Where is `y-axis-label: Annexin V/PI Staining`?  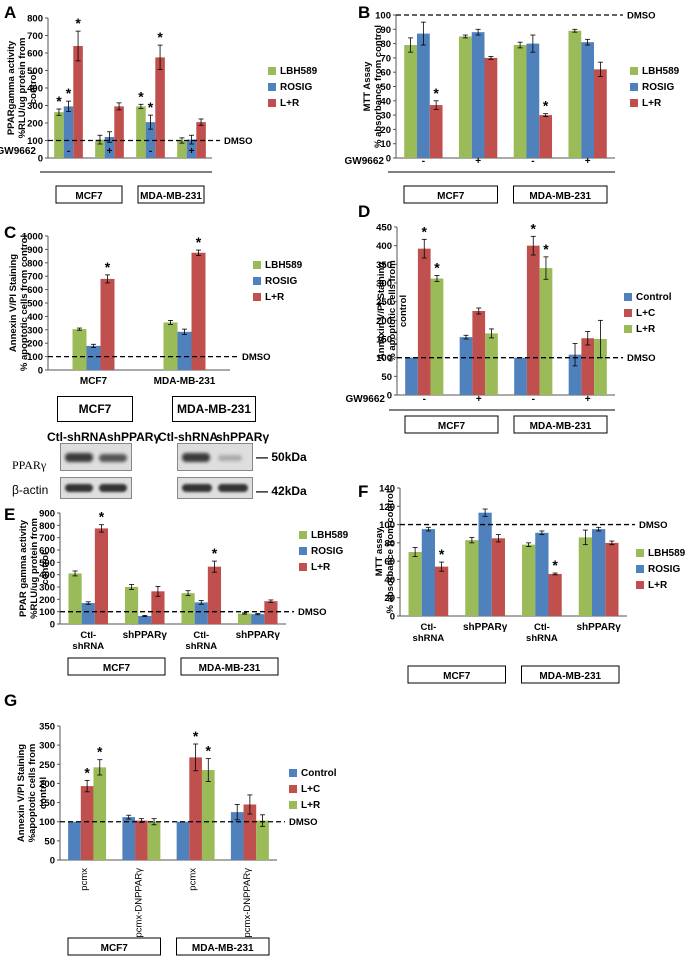
y-axis-label: Annexin V/PI Staining is located at coordinates (381, 311).